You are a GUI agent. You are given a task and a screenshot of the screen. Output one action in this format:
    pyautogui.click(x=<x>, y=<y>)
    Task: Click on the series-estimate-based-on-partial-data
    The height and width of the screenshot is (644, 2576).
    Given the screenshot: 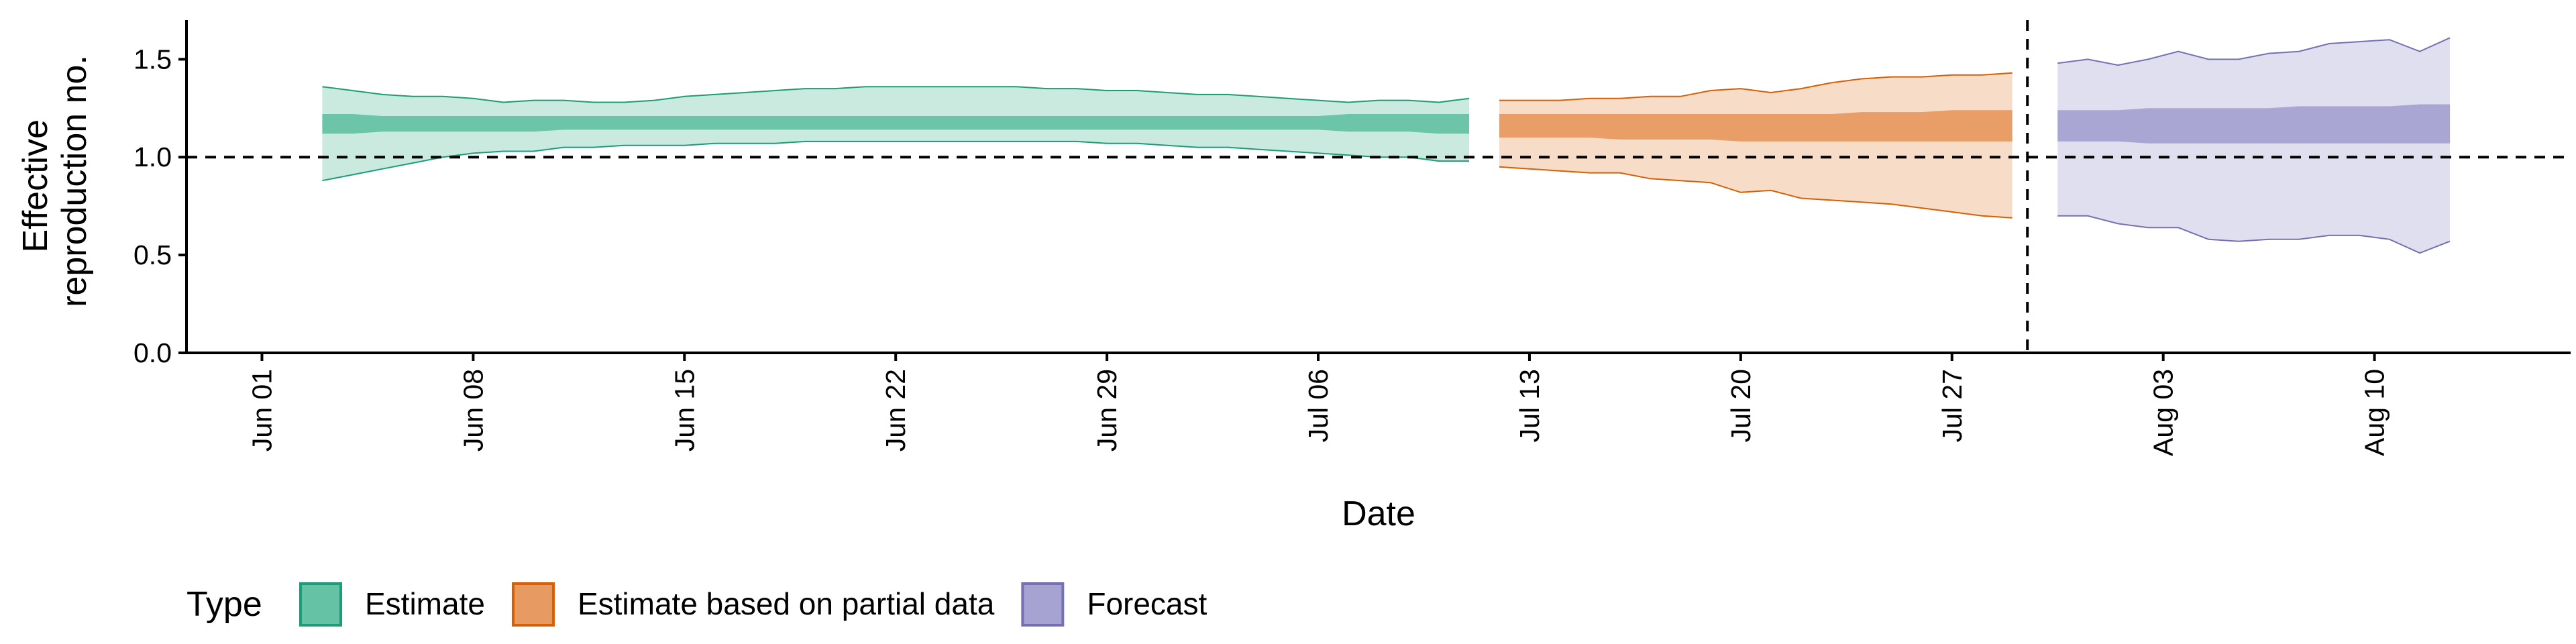 What is the action you would take?
    pyautogui.click(x=1755, y=145)
    